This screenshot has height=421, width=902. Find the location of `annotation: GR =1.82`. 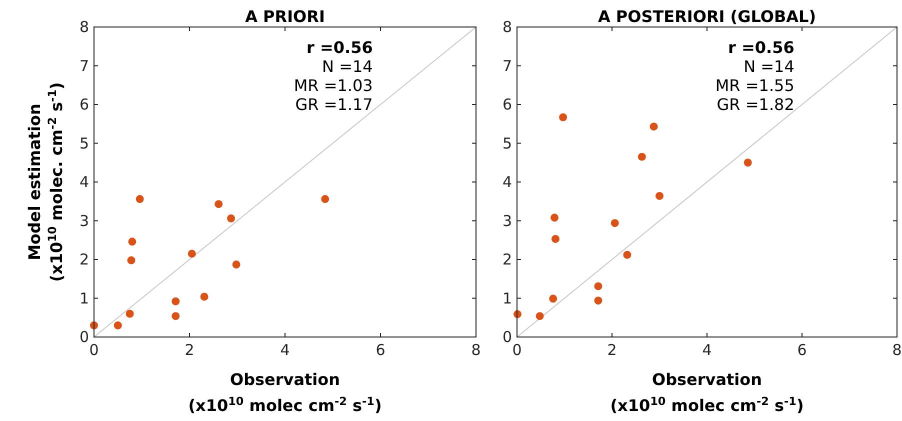

annotation: GR =1.82 is located at coordinates (755, 104).